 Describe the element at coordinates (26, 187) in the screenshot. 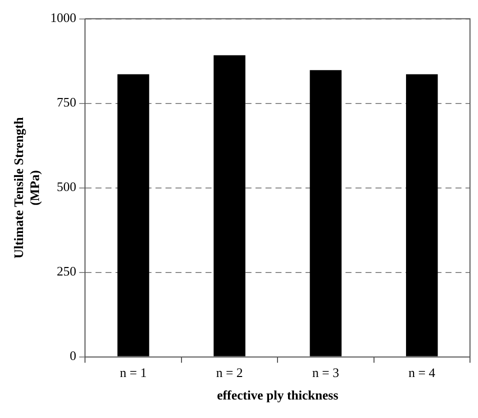

I see `y-axis-title: Ultimate Tensile Strength (MPa)` at that location.